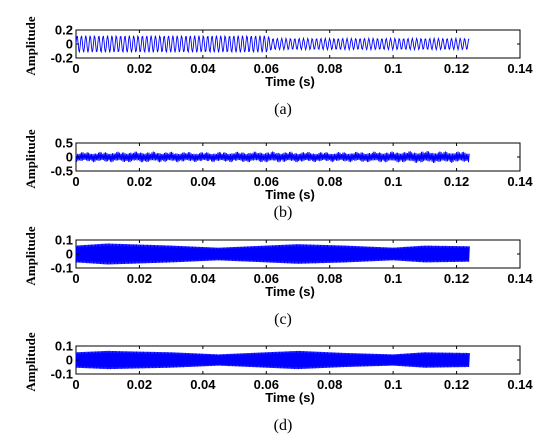 The height and width of the screenshot is (442, 550). Describe the element at coordinates (64, 30) in the screenshot. I see `y-tick-label: 0.2` at that location.